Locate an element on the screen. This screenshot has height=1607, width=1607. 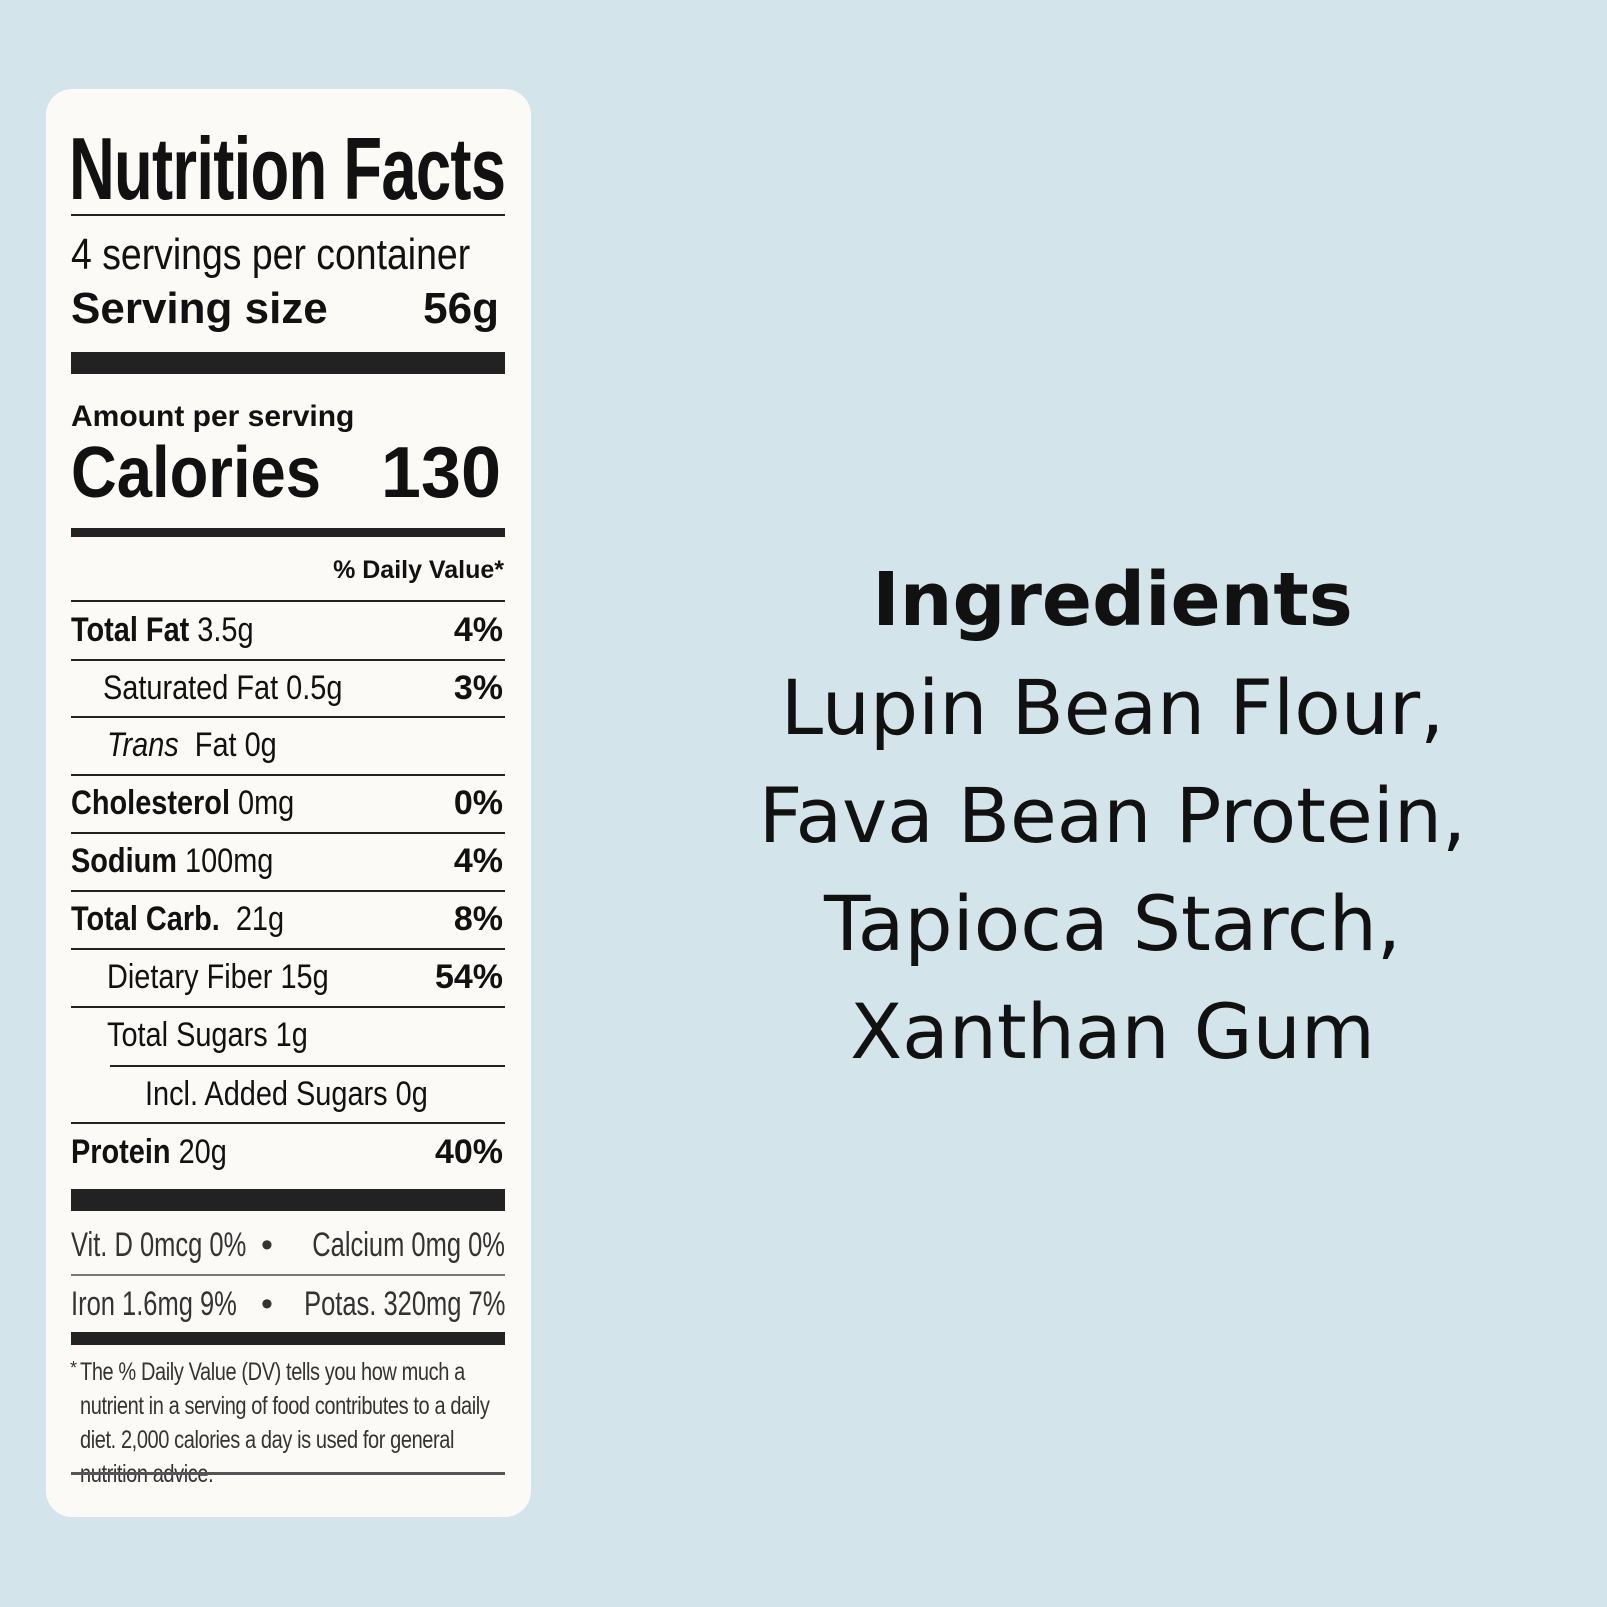
ingredient-line: Fava Bean Protein, is located at coordinates (1112, 815).